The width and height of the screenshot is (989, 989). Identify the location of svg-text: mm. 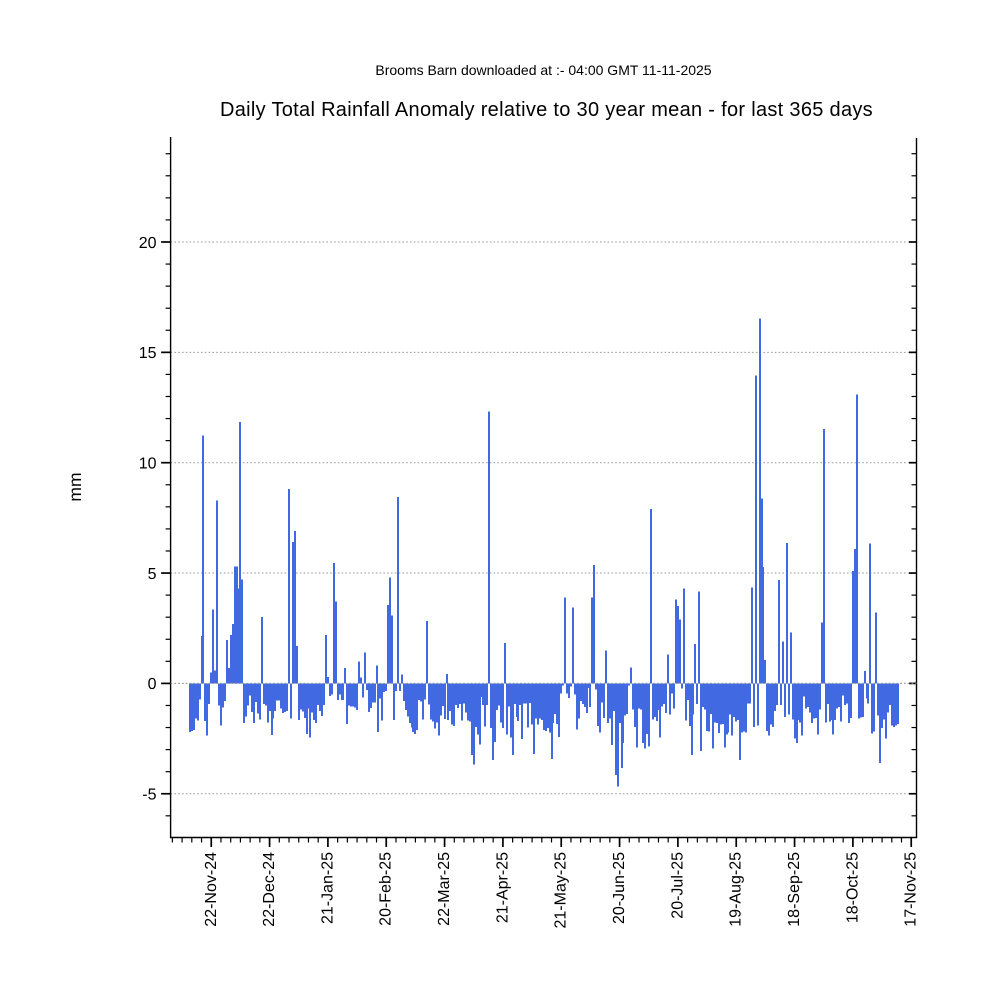
(75, 486).